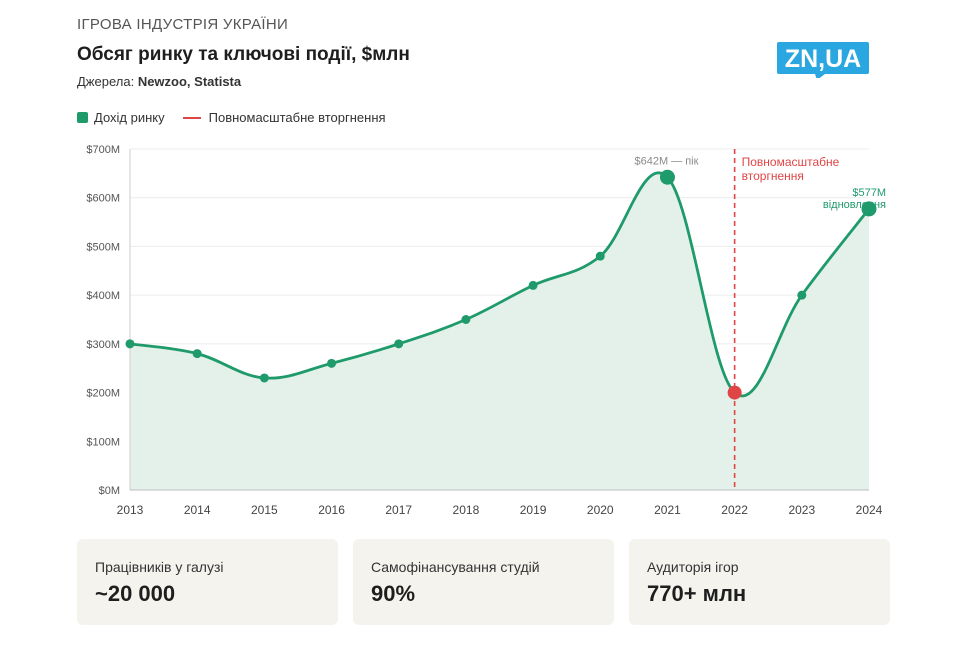 Image resolution: width=962 pixels, height=645 pixels. Describe the element at coordinates (801, 510) in the screenshot. I see `x-tick-label: 2023` at that location.